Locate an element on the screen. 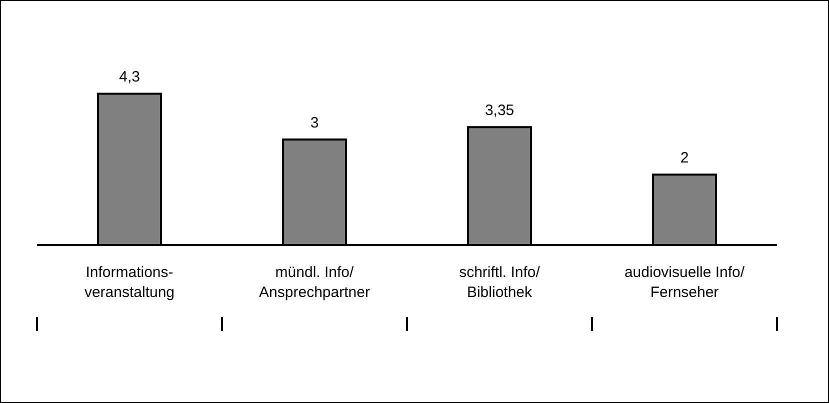  x-tick-label: Informations- veranstaltung is located at coordinates (129, 282).